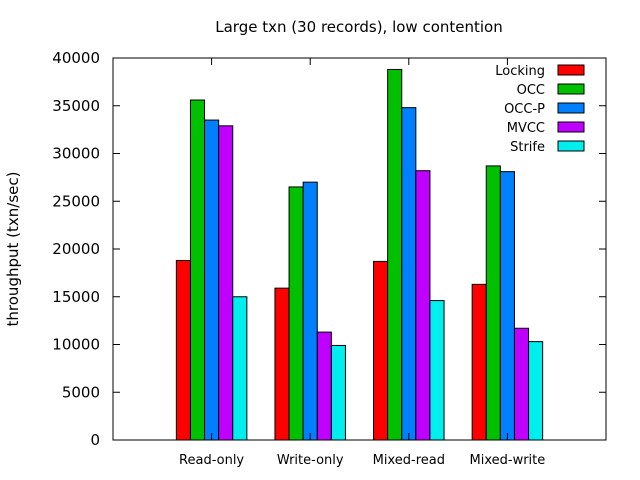 The width and height of the screenshot is (640, 480). I want to click on legend: Locking OCC OCC-P MVCC Strife, so click(540, 109).